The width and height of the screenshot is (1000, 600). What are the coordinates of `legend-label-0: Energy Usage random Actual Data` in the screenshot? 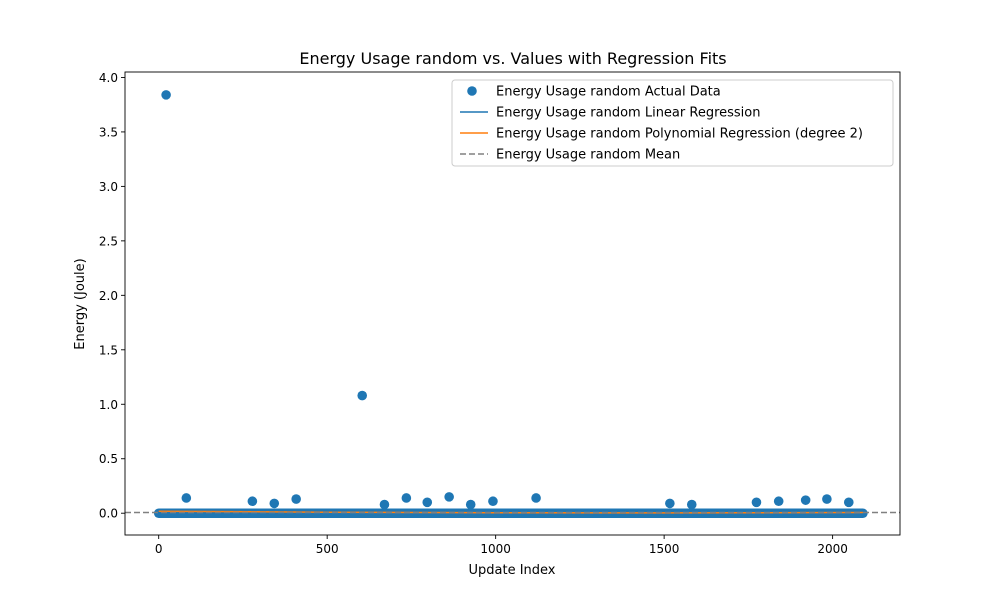 It's located at (608, 92).